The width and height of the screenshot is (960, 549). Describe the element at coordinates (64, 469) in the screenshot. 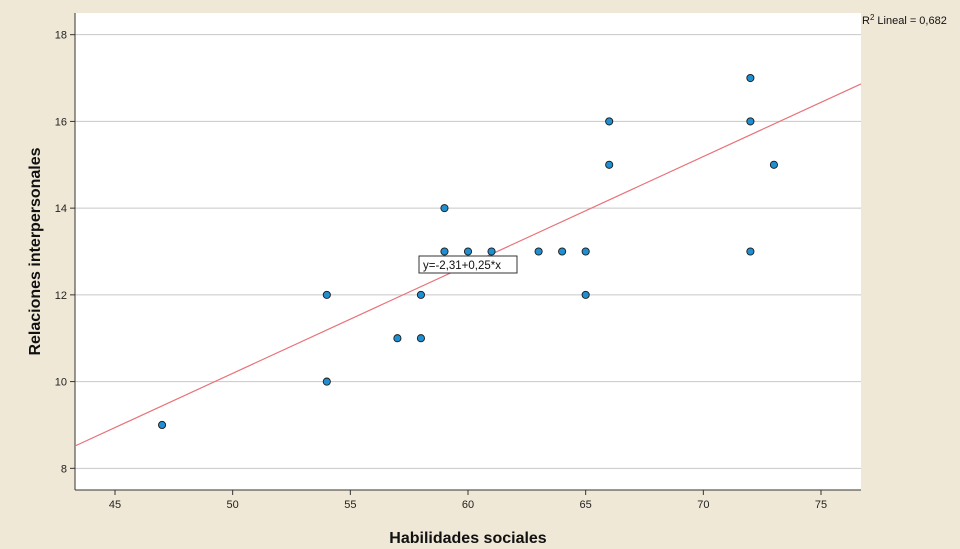

I see `y-tick-label: 8` at that location.